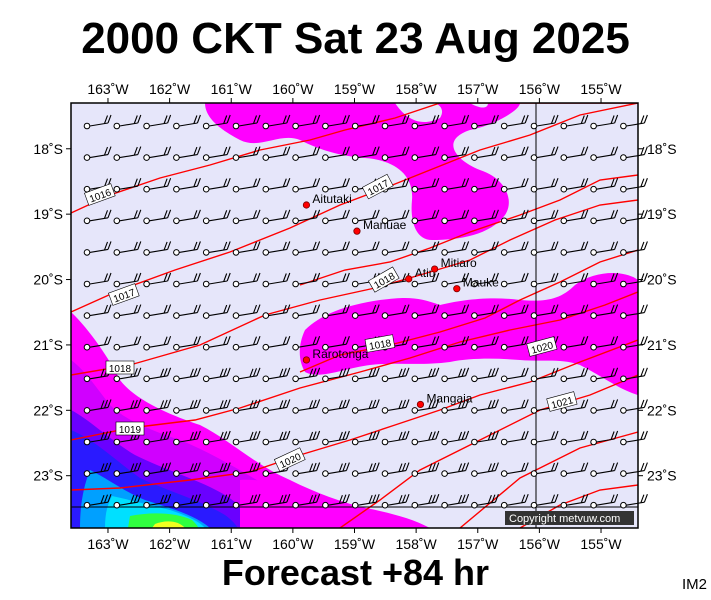 This screenshot has height=600, width=711. What do you see at coordinates (662, 280) in the screenshot?
I see `lat-label-right: 20˚S` at bounding box center [662, 280].